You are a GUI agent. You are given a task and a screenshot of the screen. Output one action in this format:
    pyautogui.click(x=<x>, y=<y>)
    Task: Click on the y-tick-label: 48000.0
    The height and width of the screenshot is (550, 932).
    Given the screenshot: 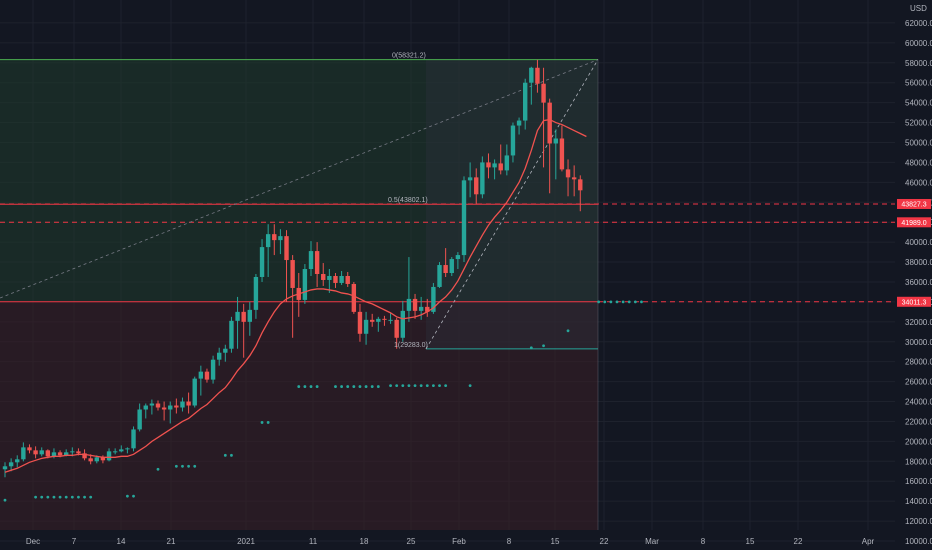 What is the action you would take?
    pyautogui.click(x=918, y=162)
    